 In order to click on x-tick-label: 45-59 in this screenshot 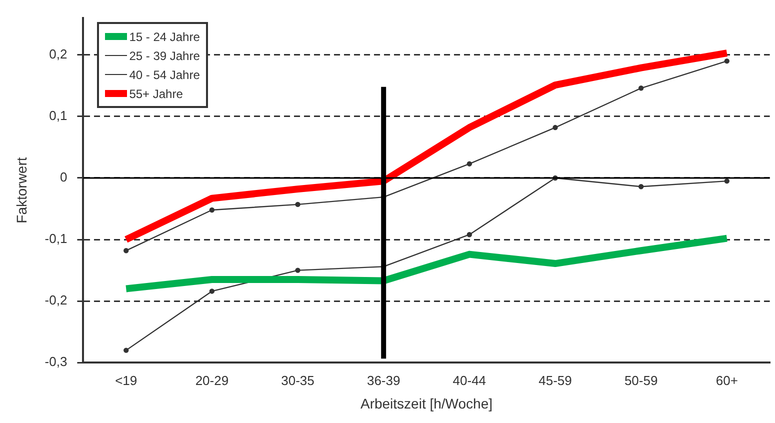, I will do `click(555, 380)`.